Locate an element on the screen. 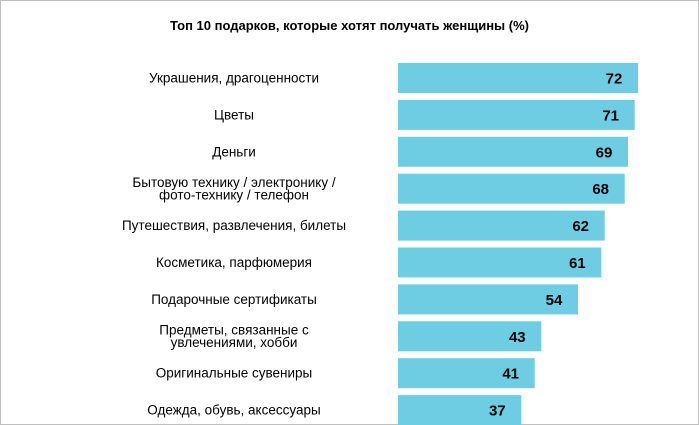  category-label-line: Украшения, драгоценности is located at coordinates (234, 78).